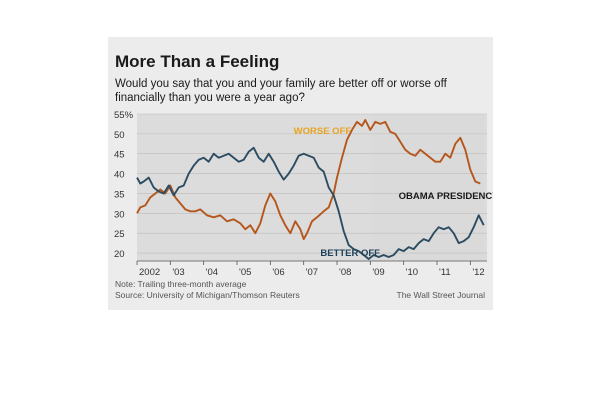  What do you see at coordinates (378, 272) in the screenshot?
I see `x-tick-label: '09` at bounding box center [378, 272].